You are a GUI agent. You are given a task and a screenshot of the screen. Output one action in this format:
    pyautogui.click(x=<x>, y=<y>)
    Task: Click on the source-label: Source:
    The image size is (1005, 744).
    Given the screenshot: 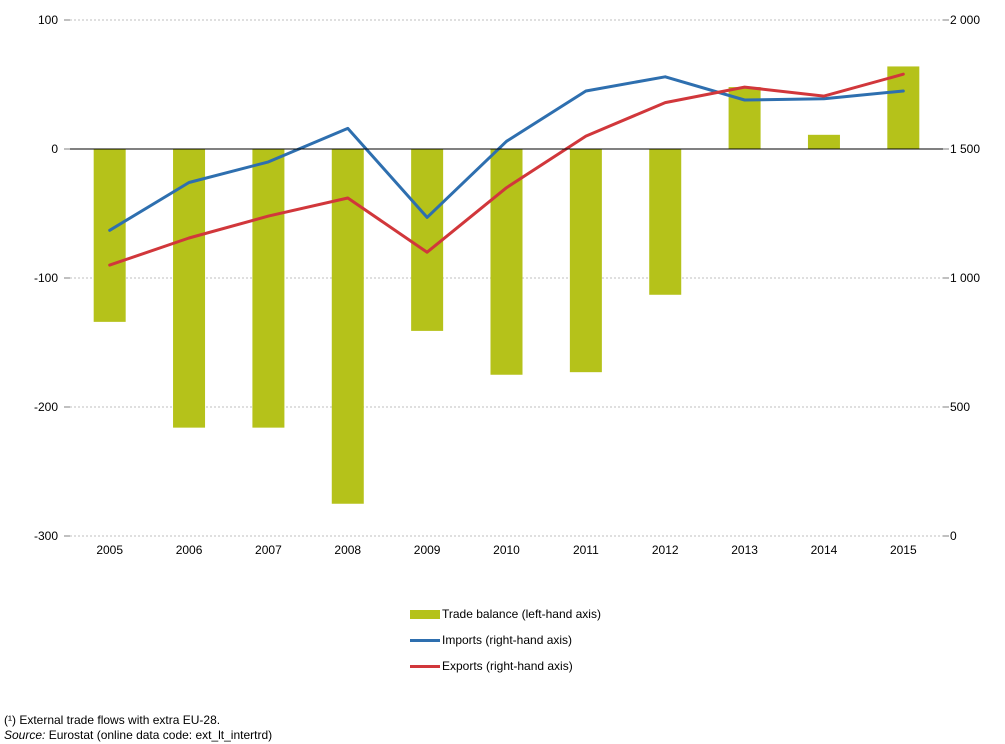 What is the action you would take?
    pyautogui.click(x=25, y=735)
    